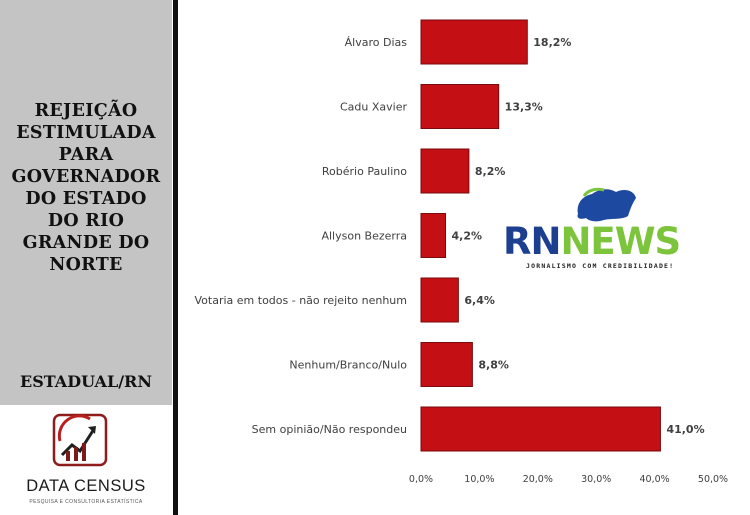 Image resolution: width=750 pixels, height=515 pixels. Describe the element at coordinates (713, 479) in the screenshot. I see `x-tick-label: 50,0%` at that location.